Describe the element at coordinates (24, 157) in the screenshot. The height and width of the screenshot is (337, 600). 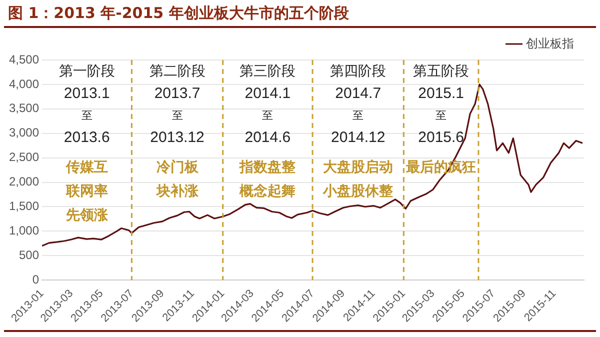
I see `y-tick-label: 2,500` at that location.